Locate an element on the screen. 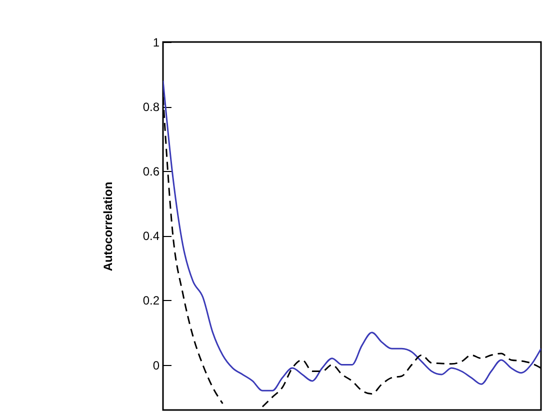 Image resolution: width=548 pixels, height=414 pixels. y-tick-label: 0.8 is located at coordinates (151, 107).